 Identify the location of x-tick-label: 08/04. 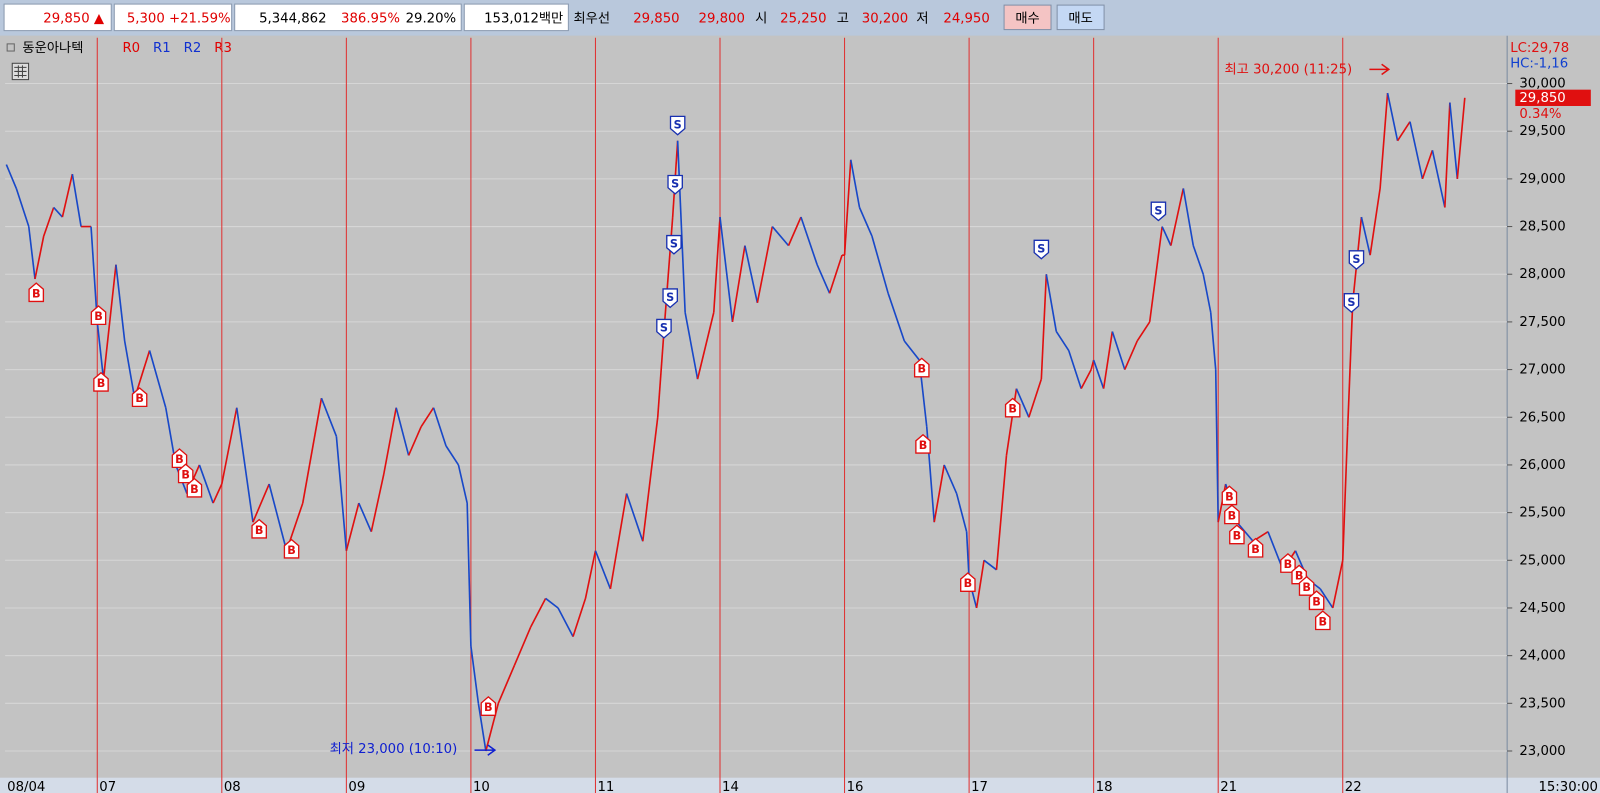
(26, 786).